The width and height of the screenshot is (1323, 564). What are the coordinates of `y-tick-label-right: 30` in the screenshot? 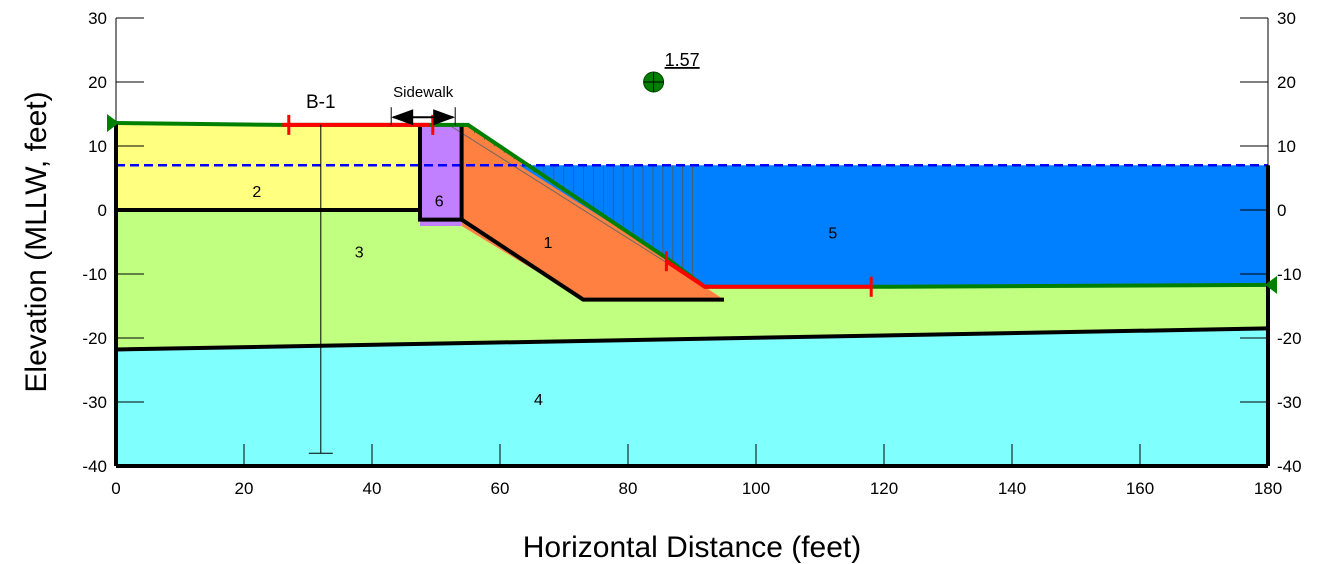 It's located at (1286, 18).